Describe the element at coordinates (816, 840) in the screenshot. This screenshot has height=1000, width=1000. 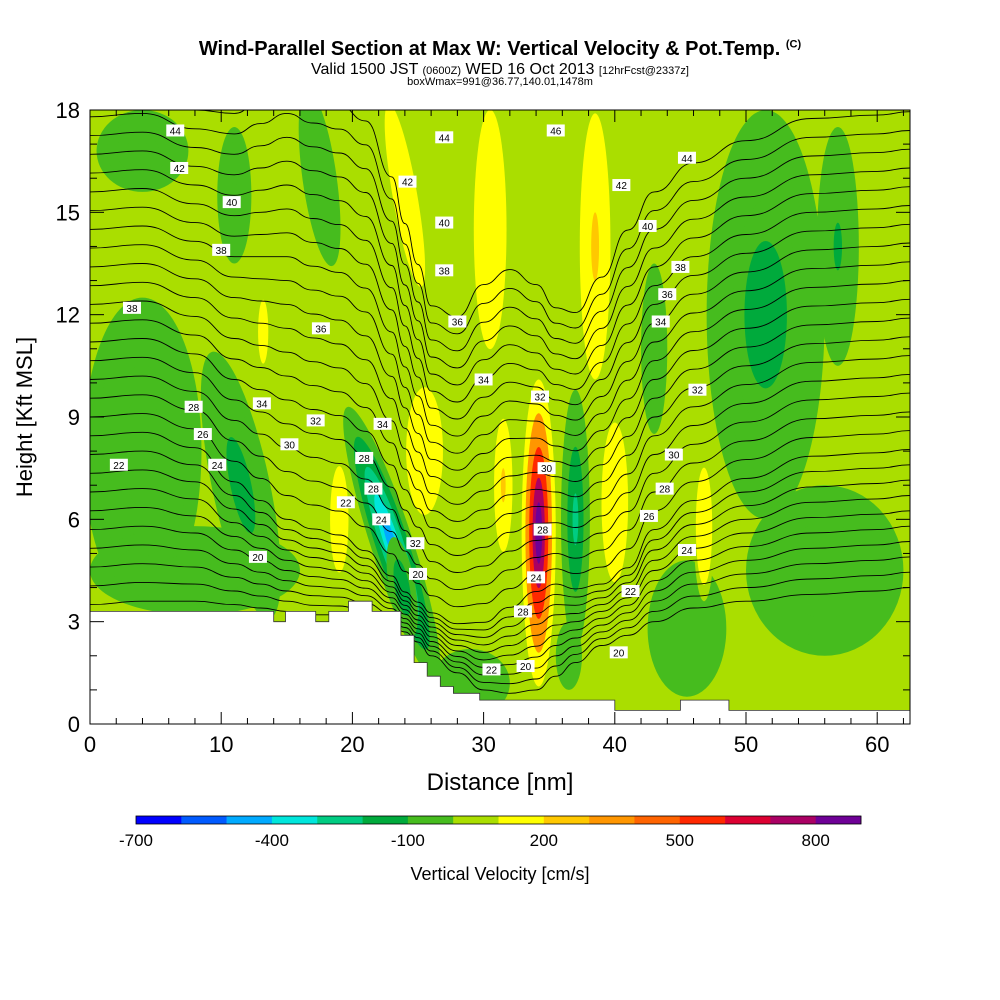
I see `colorbar-tick-label-5: 800` at that location.